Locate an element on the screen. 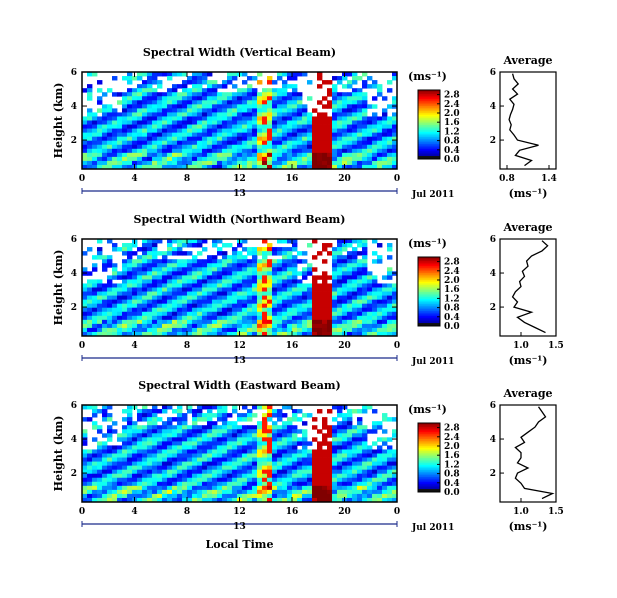  heatmap-cells is located at coordinates (240, 121).